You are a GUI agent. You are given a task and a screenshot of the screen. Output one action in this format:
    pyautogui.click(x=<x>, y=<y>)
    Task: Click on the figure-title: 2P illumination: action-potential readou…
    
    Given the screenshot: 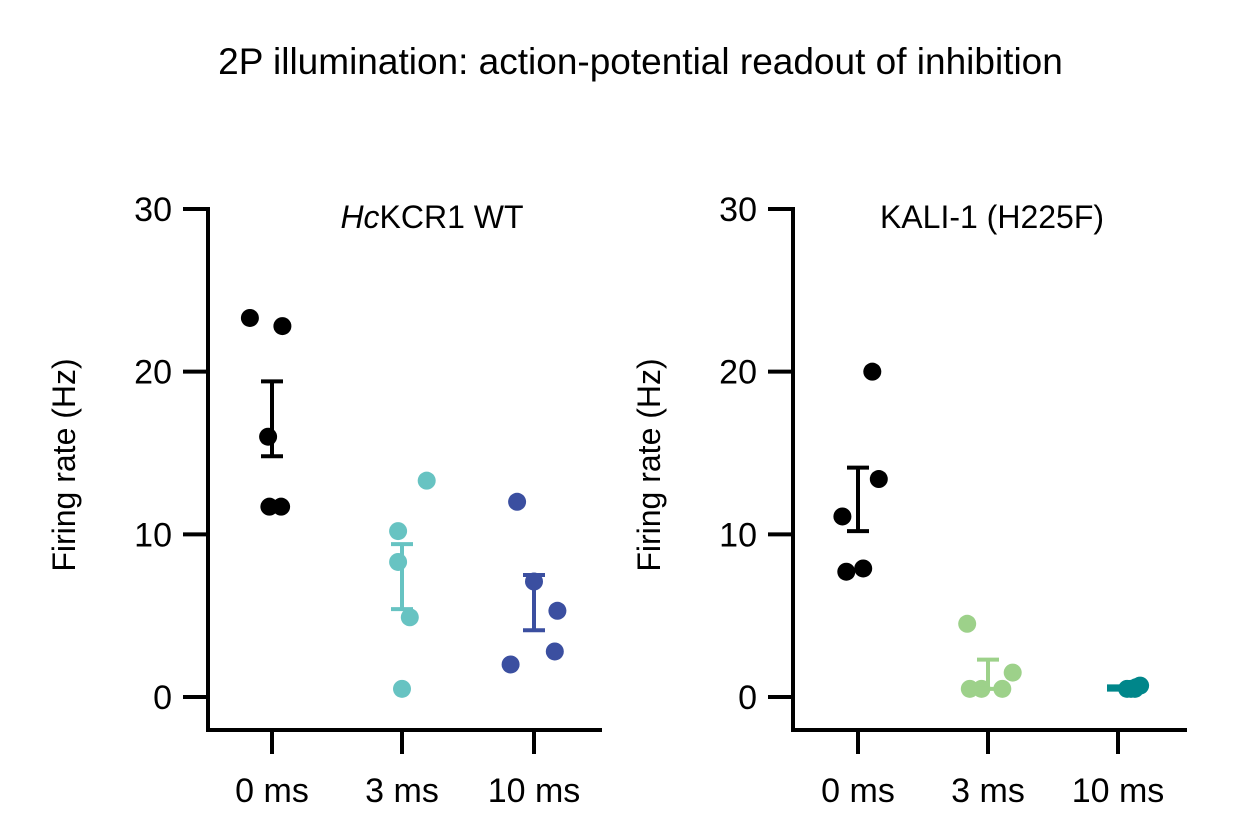 What is the action you would take?
    pyautogui.click(x=640, y=61)
    